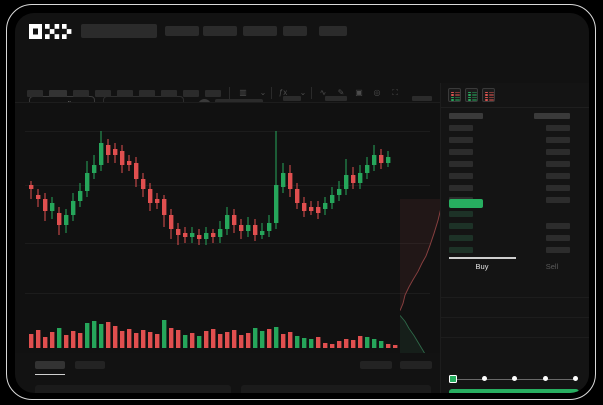 This screenshot has width=603, height=405. I want to click on active-tab-underline, so click(482, 258).